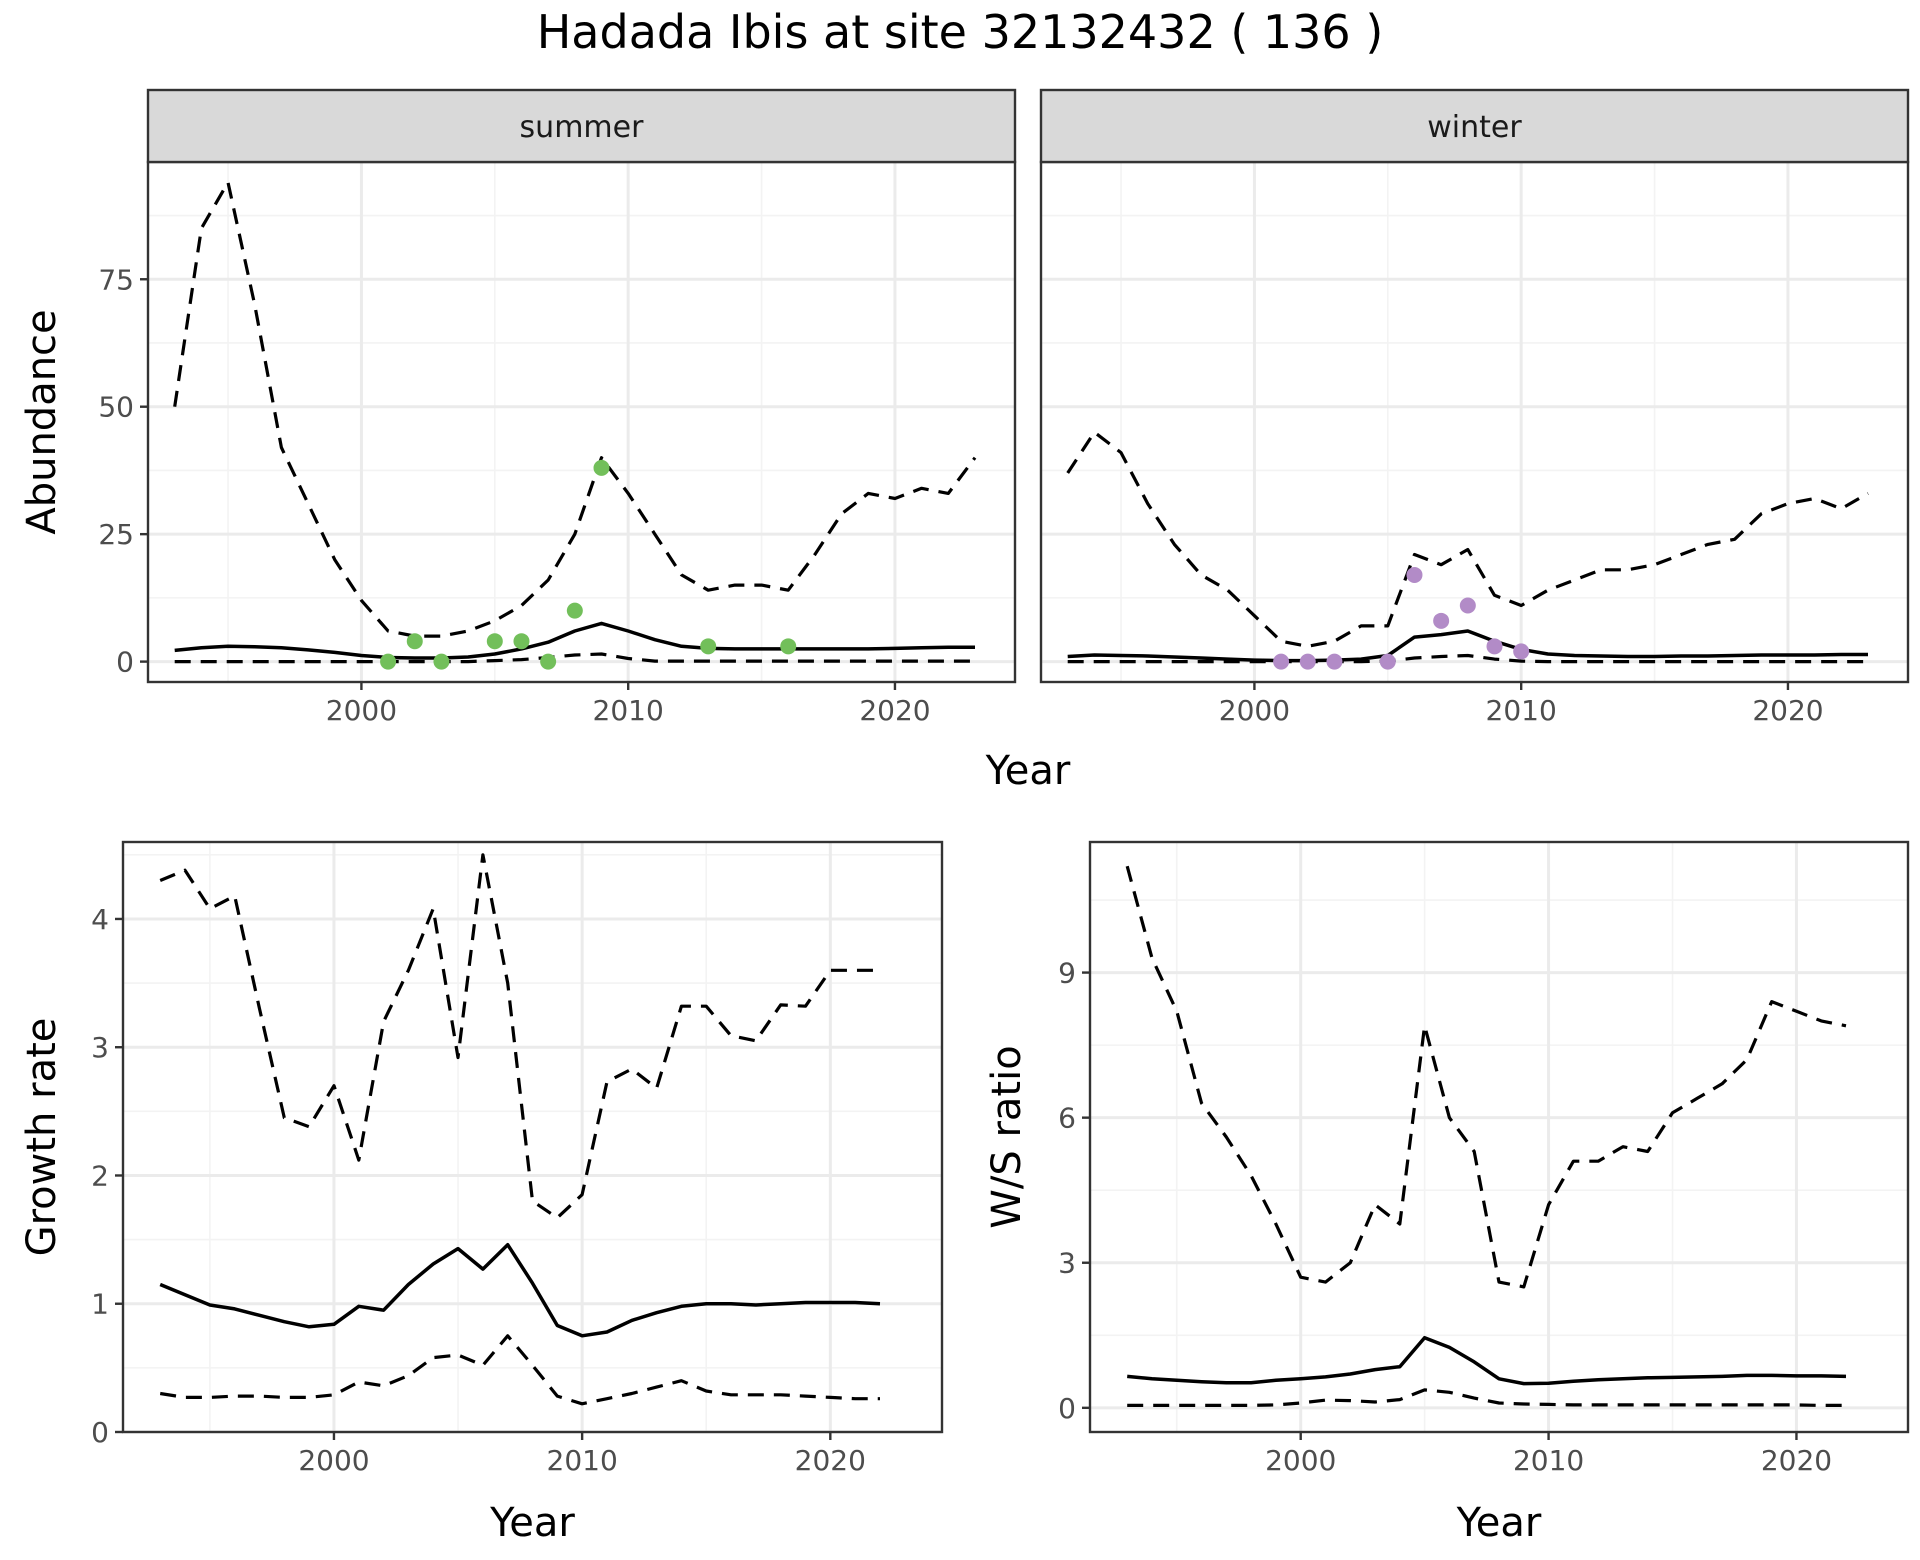 The width and height of the screenshot is (1920, 1560). What do you see at coordinates (1067, 1263) in the screenshot?
I see `ws-ratio-y-tick-label: 3` at bounding box center [1067, 1263].